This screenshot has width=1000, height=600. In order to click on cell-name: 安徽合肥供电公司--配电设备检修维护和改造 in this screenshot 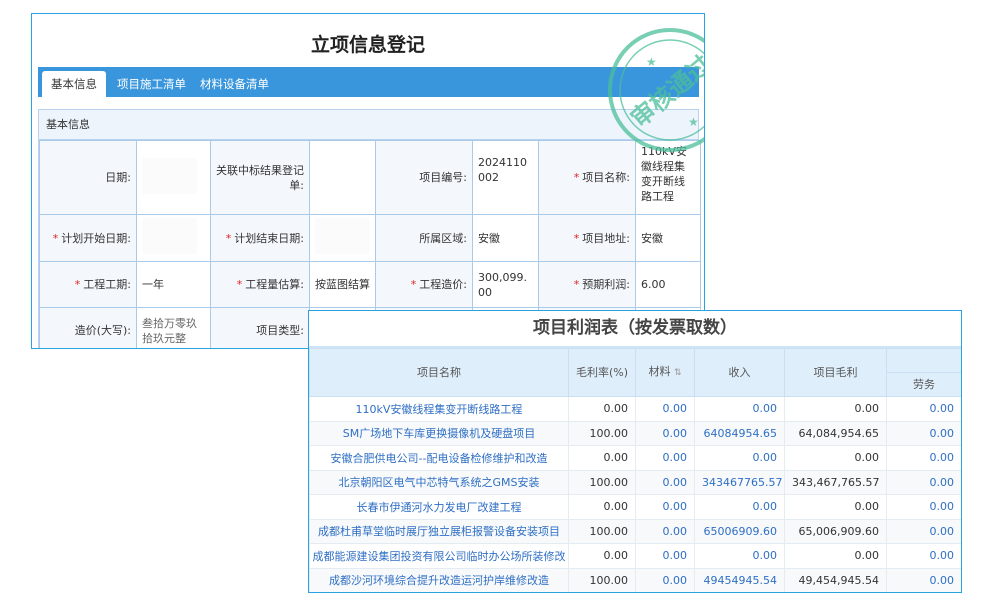, I will do `click(439, 458)`.